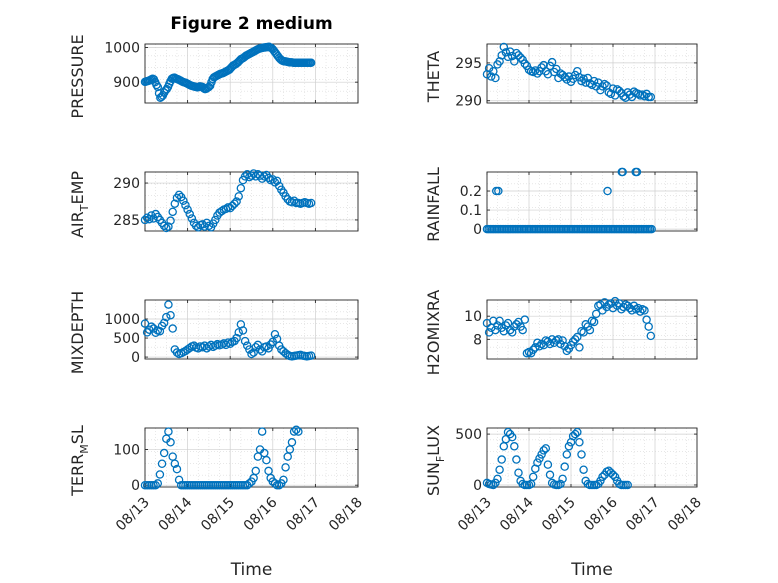 The image size is (778, 583). Describe the element at coordinates (473, 317) in the screenshot. I see `y-tick-label: 10` at that location.